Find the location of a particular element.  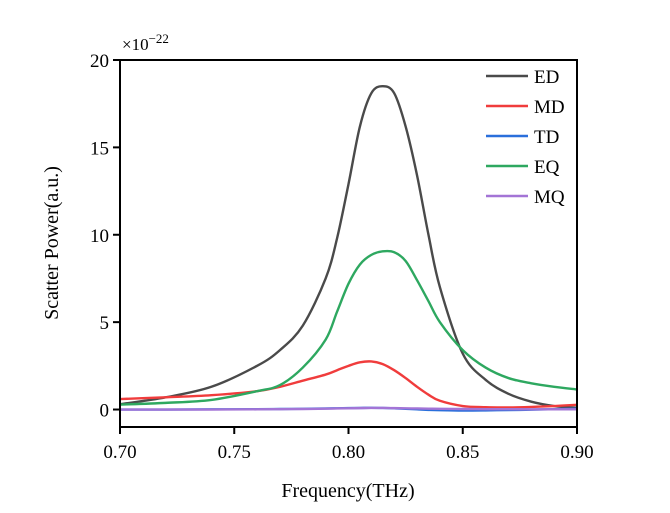

legend-label-ed: ED is located at coordinates (546, 77).